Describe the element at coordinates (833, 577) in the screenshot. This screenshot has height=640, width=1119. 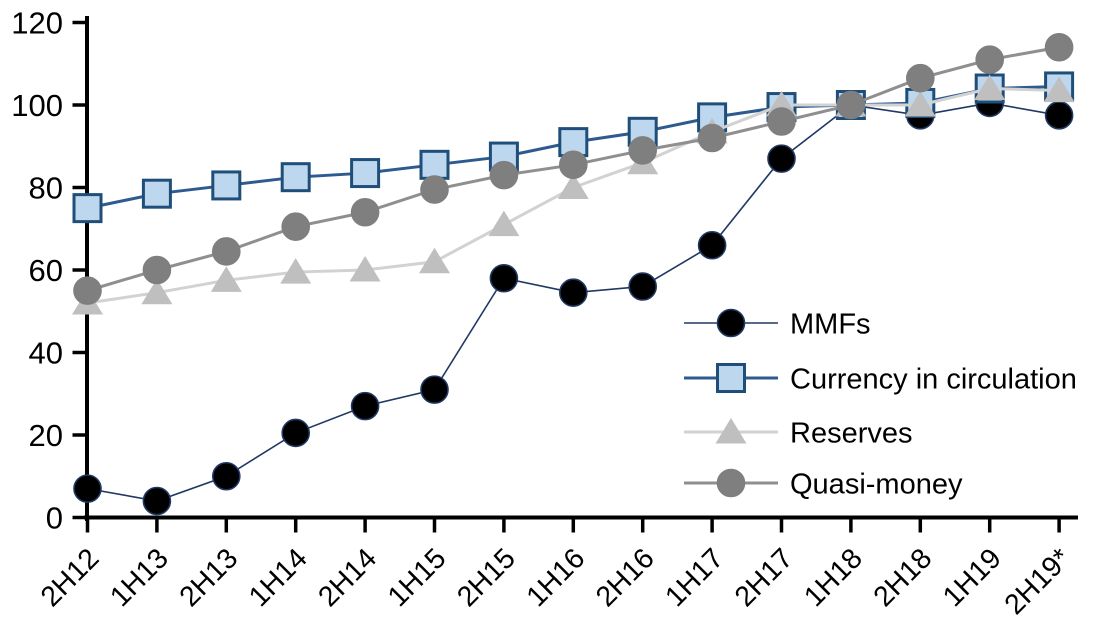
I see `x-tick-label: 1H18` at that location.